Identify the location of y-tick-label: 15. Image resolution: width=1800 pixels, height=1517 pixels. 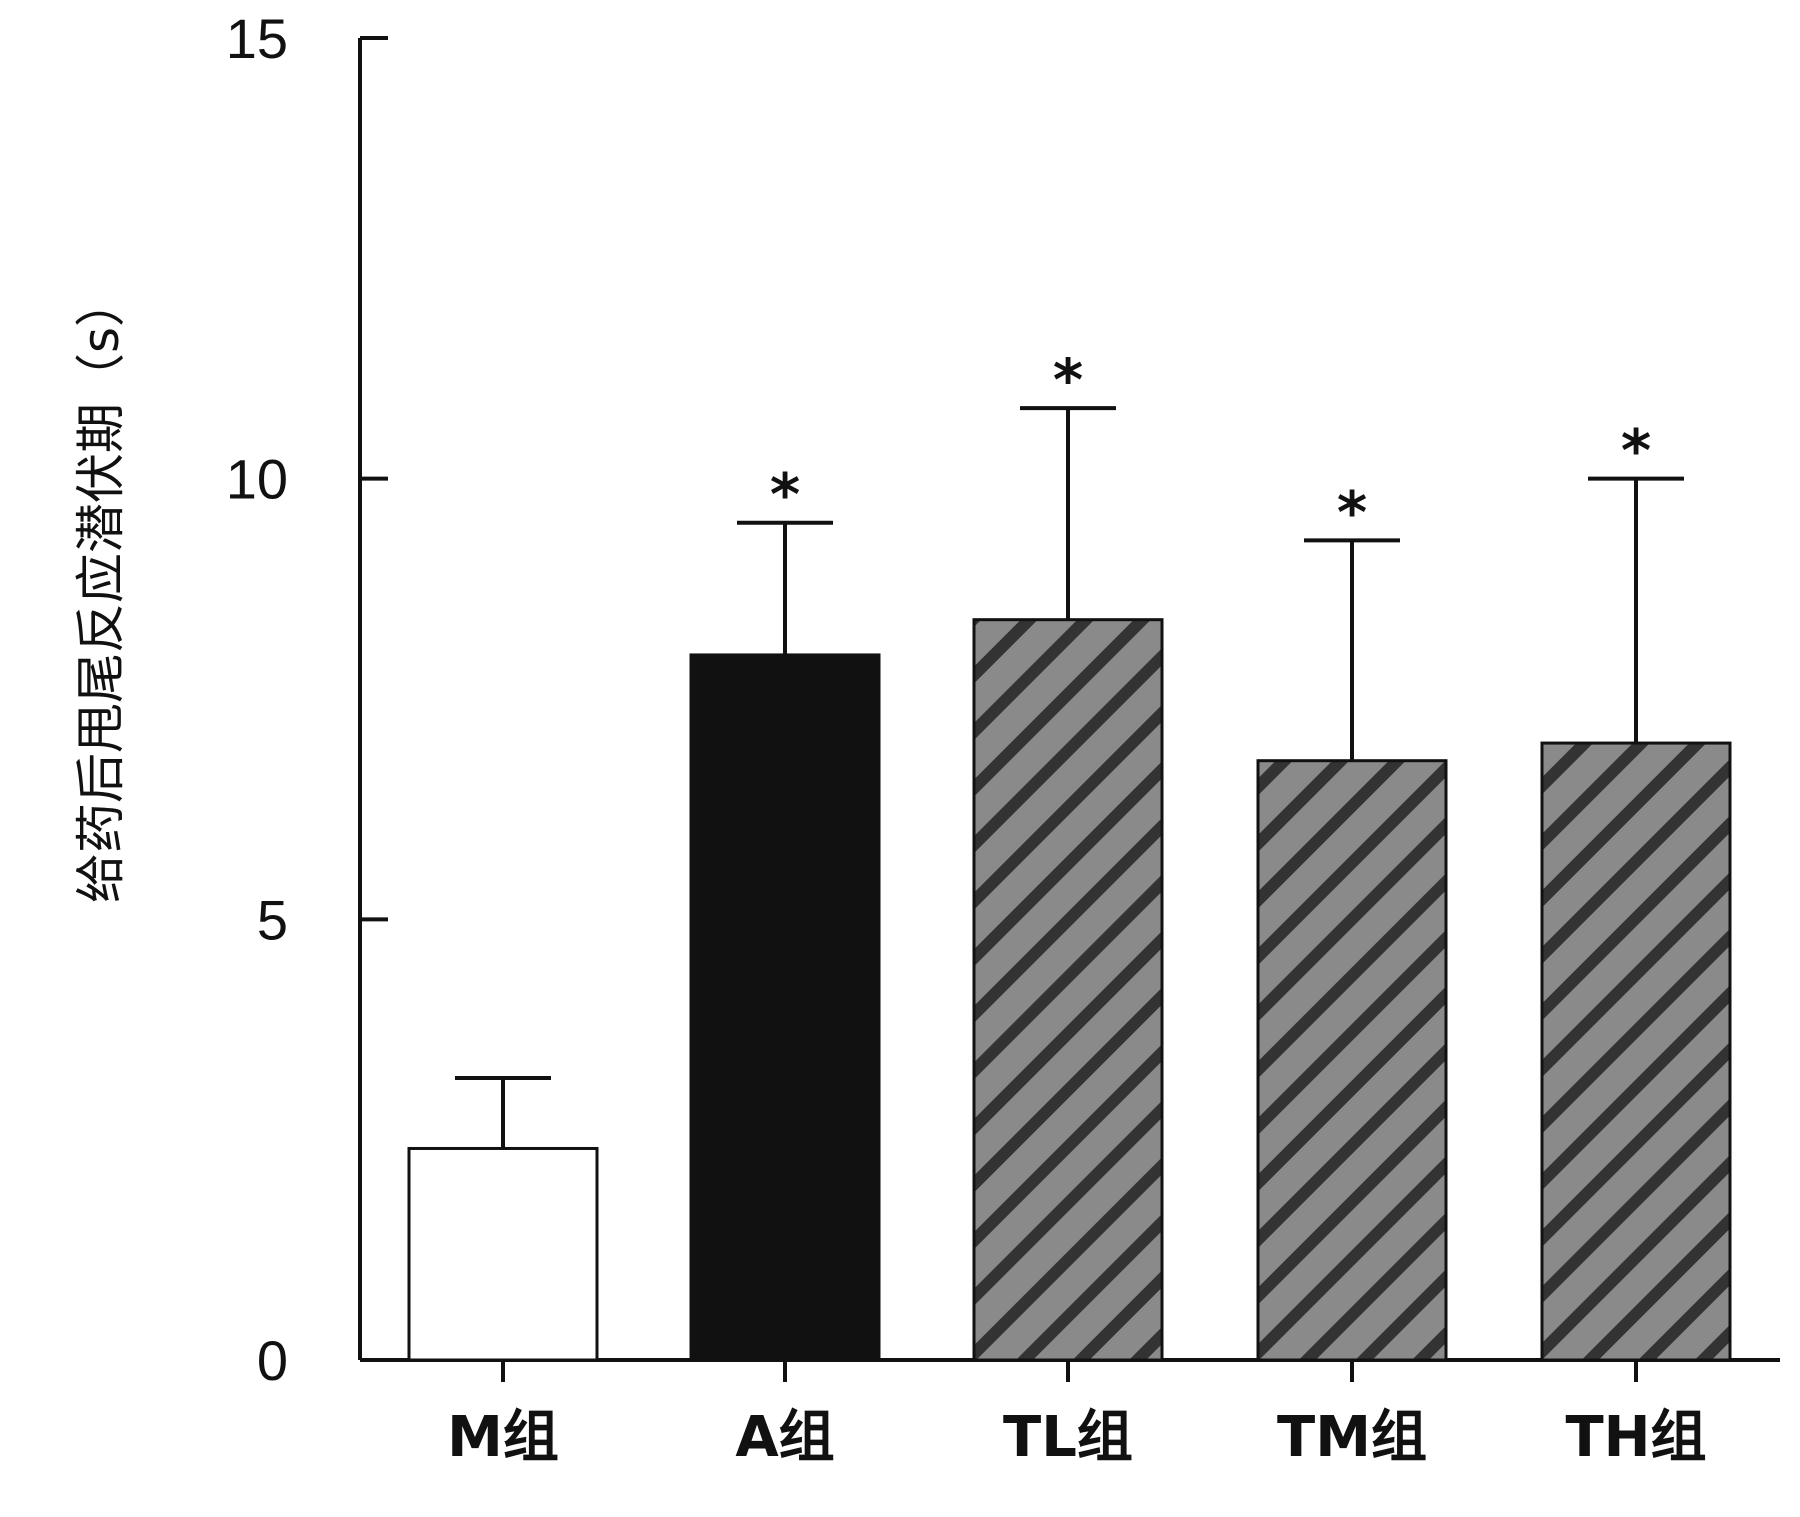
(257, 38).